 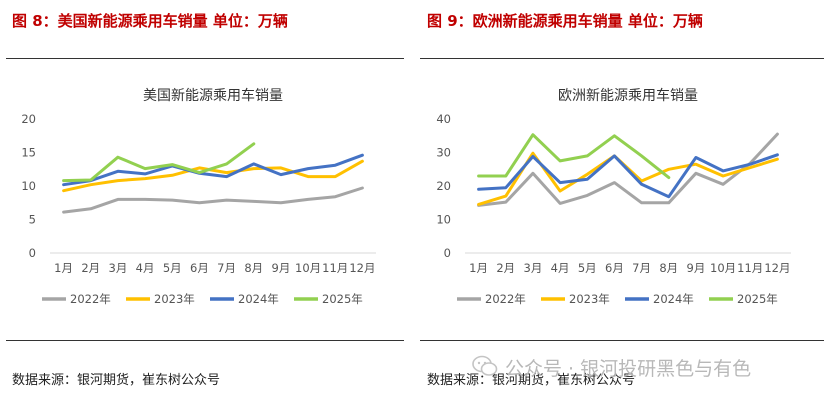 I want to click on y-tick-label: 15, so click(x=28, y=153).